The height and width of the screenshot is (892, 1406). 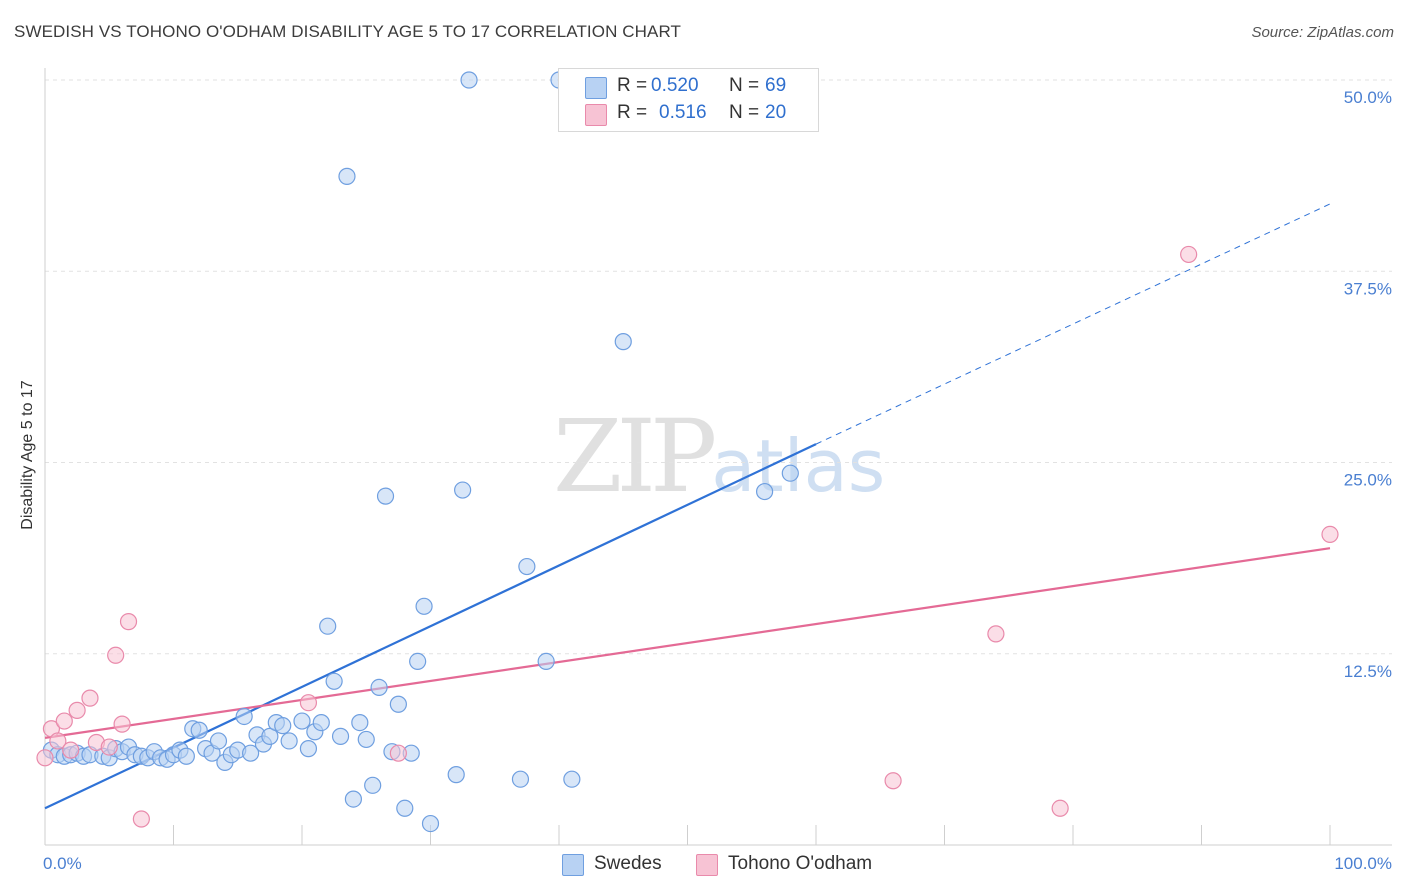 I want to click on y-tick-label: 37.5%, so click(x=1368, y=288).